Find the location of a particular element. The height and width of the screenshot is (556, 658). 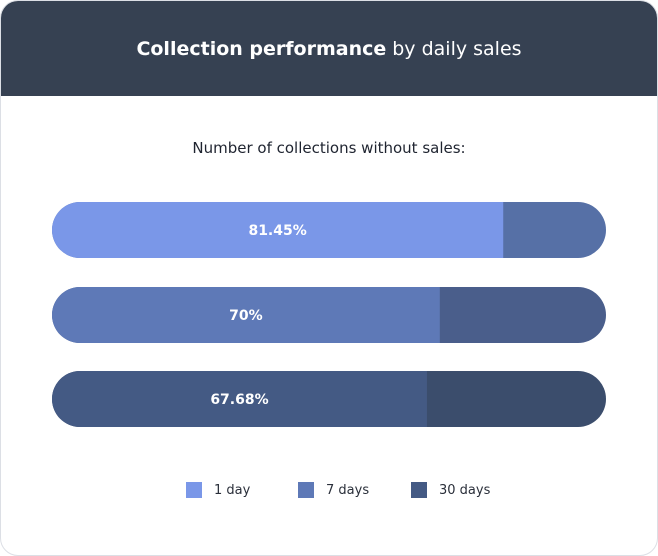

bar-value-label-3: 67.68% is located at coordinates (239, 400).